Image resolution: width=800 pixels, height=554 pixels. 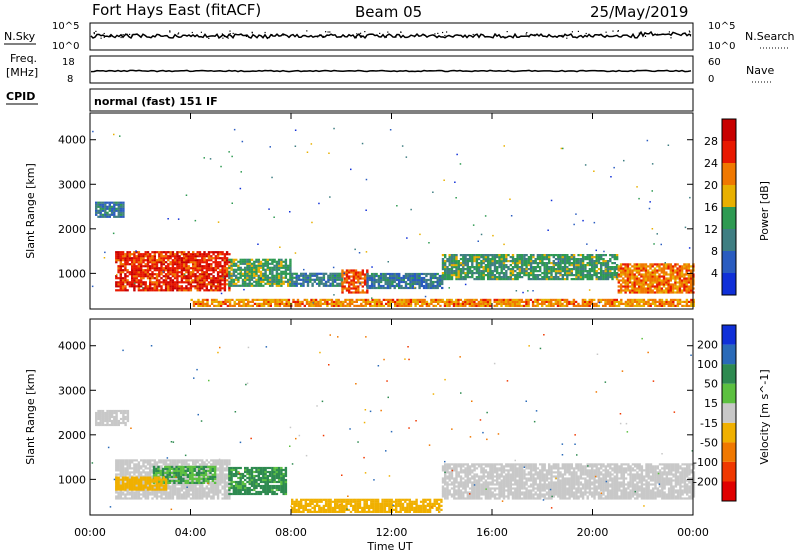 I want to click on nsky-tick-top: 10^5, so click(x=65, y=26).